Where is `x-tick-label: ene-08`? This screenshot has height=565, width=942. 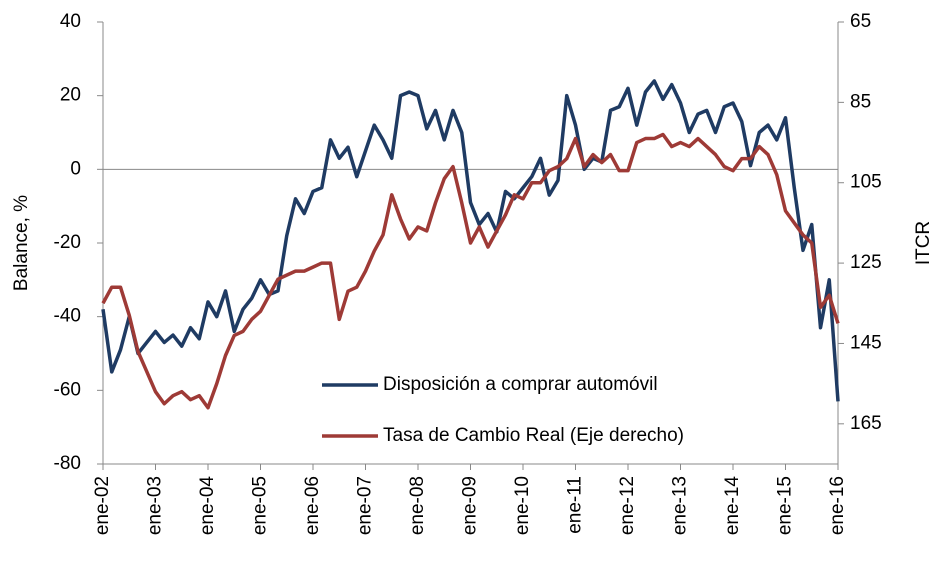
x-tick-label: ene-08 is located at coordinates (417, 505).